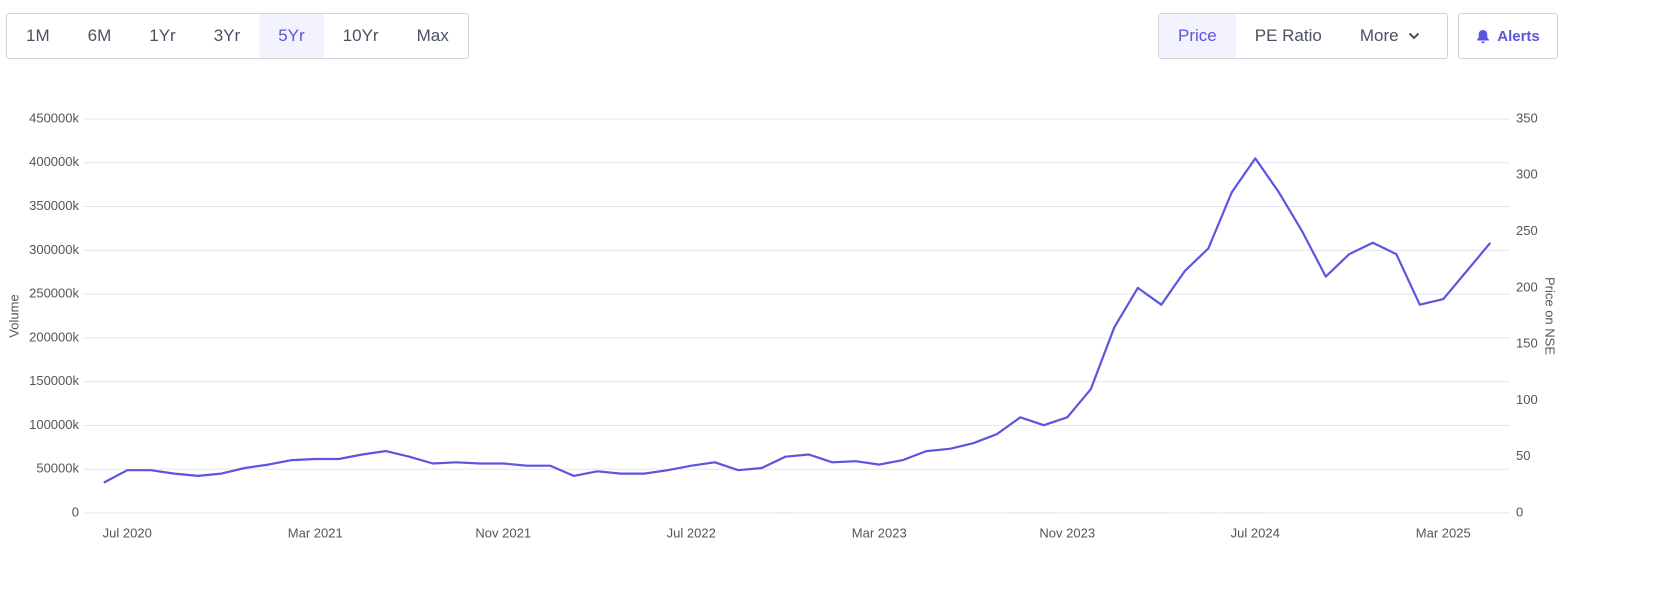  Describe the element at coordinates (1519, 511) in the screenshot. I see `y2-tick-label: 0` at that location.